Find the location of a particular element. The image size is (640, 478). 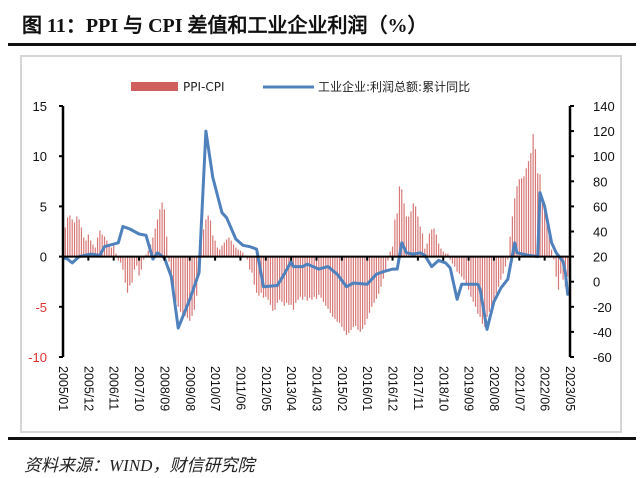

bar-2019/03 is located at coordinates (455, 261).